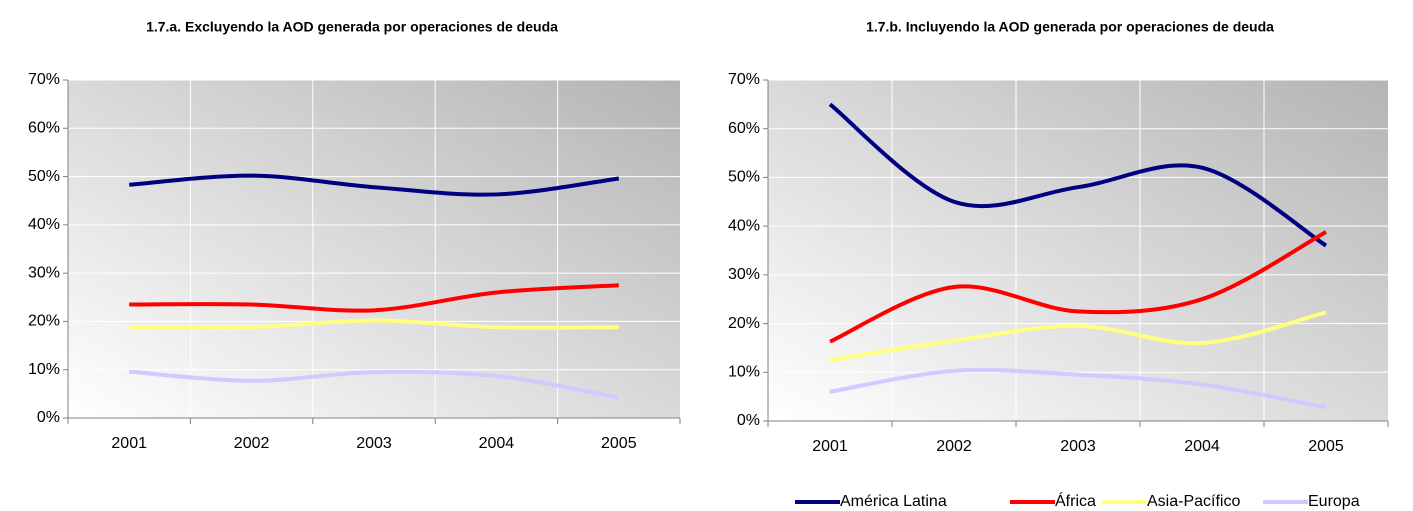 The width and height of the screenshot is (1413, 511). I want to click on legend-label: África, so click(1075, 500).